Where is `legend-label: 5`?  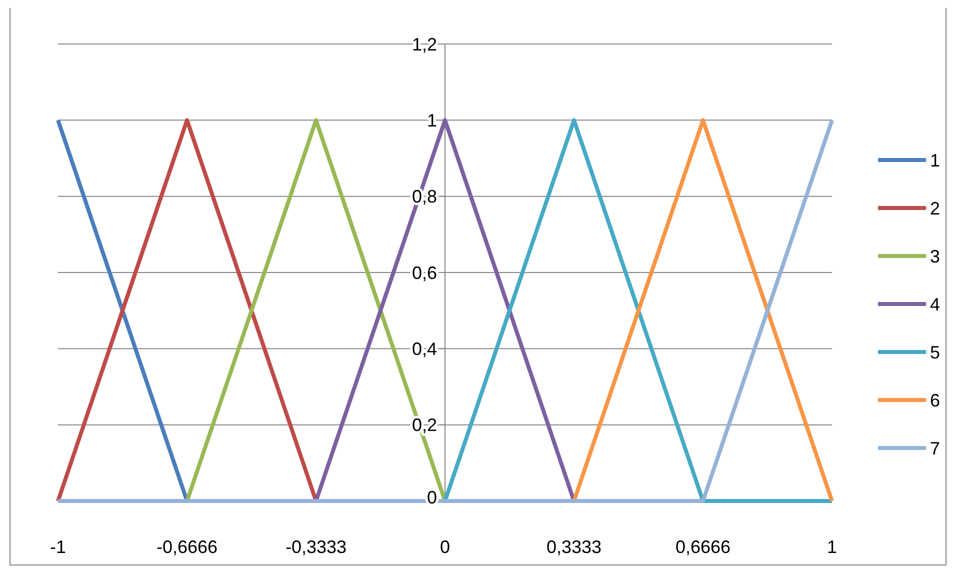
legend-label: 5 is located at coordinates (935, 352).